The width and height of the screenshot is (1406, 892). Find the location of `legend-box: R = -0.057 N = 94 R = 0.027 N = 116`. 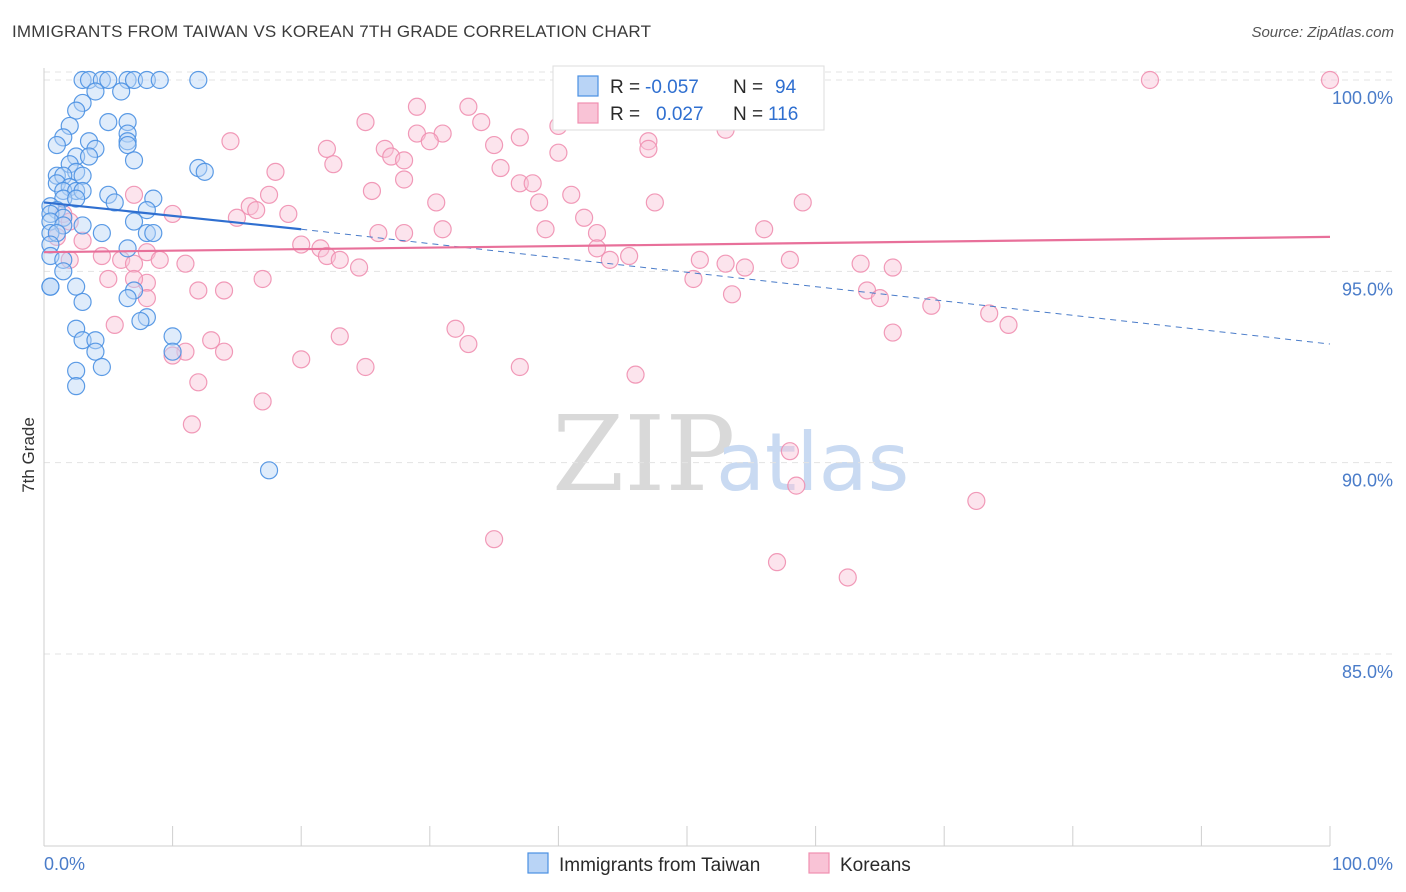

legend-box: R = -0.057 N = 94 R = 0.027 N = 116 is located at coordinates (688, 98).